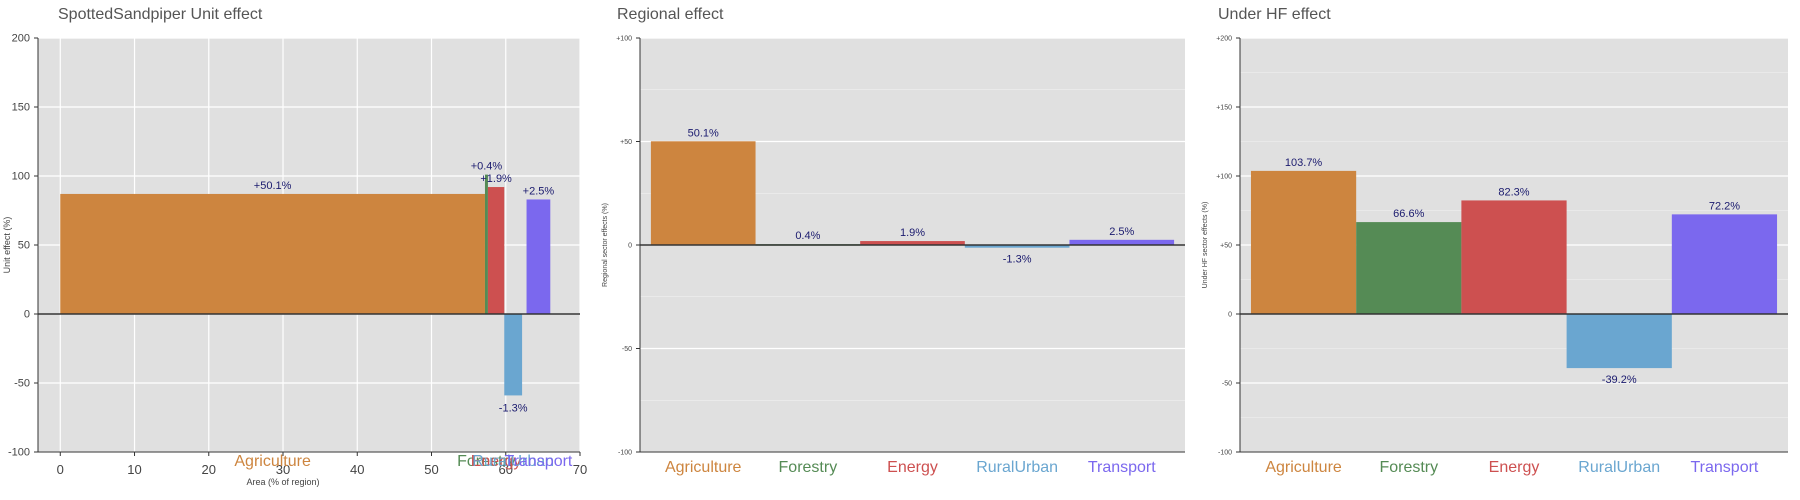  What do you see at coordinates (1121, 232) in the screenshot?
I see `data-label-transport: 2.5%` at bounding box center [1121, 232].